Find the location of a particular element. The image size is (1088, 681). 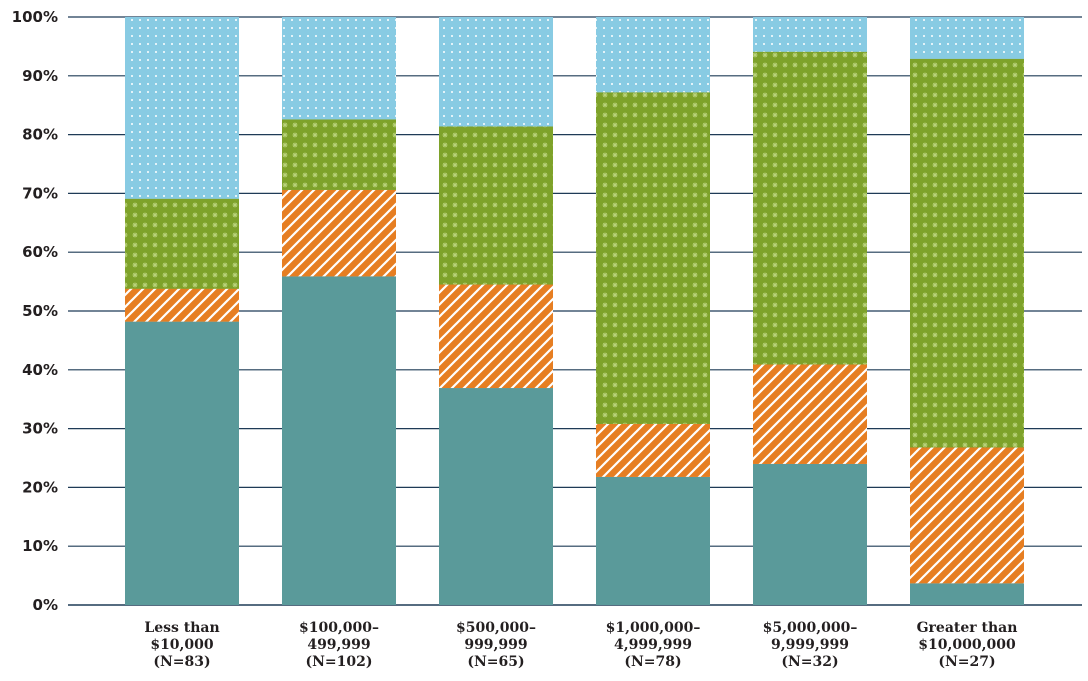

x-category-label-line: 499,999 is located at coordinates (338, 645).